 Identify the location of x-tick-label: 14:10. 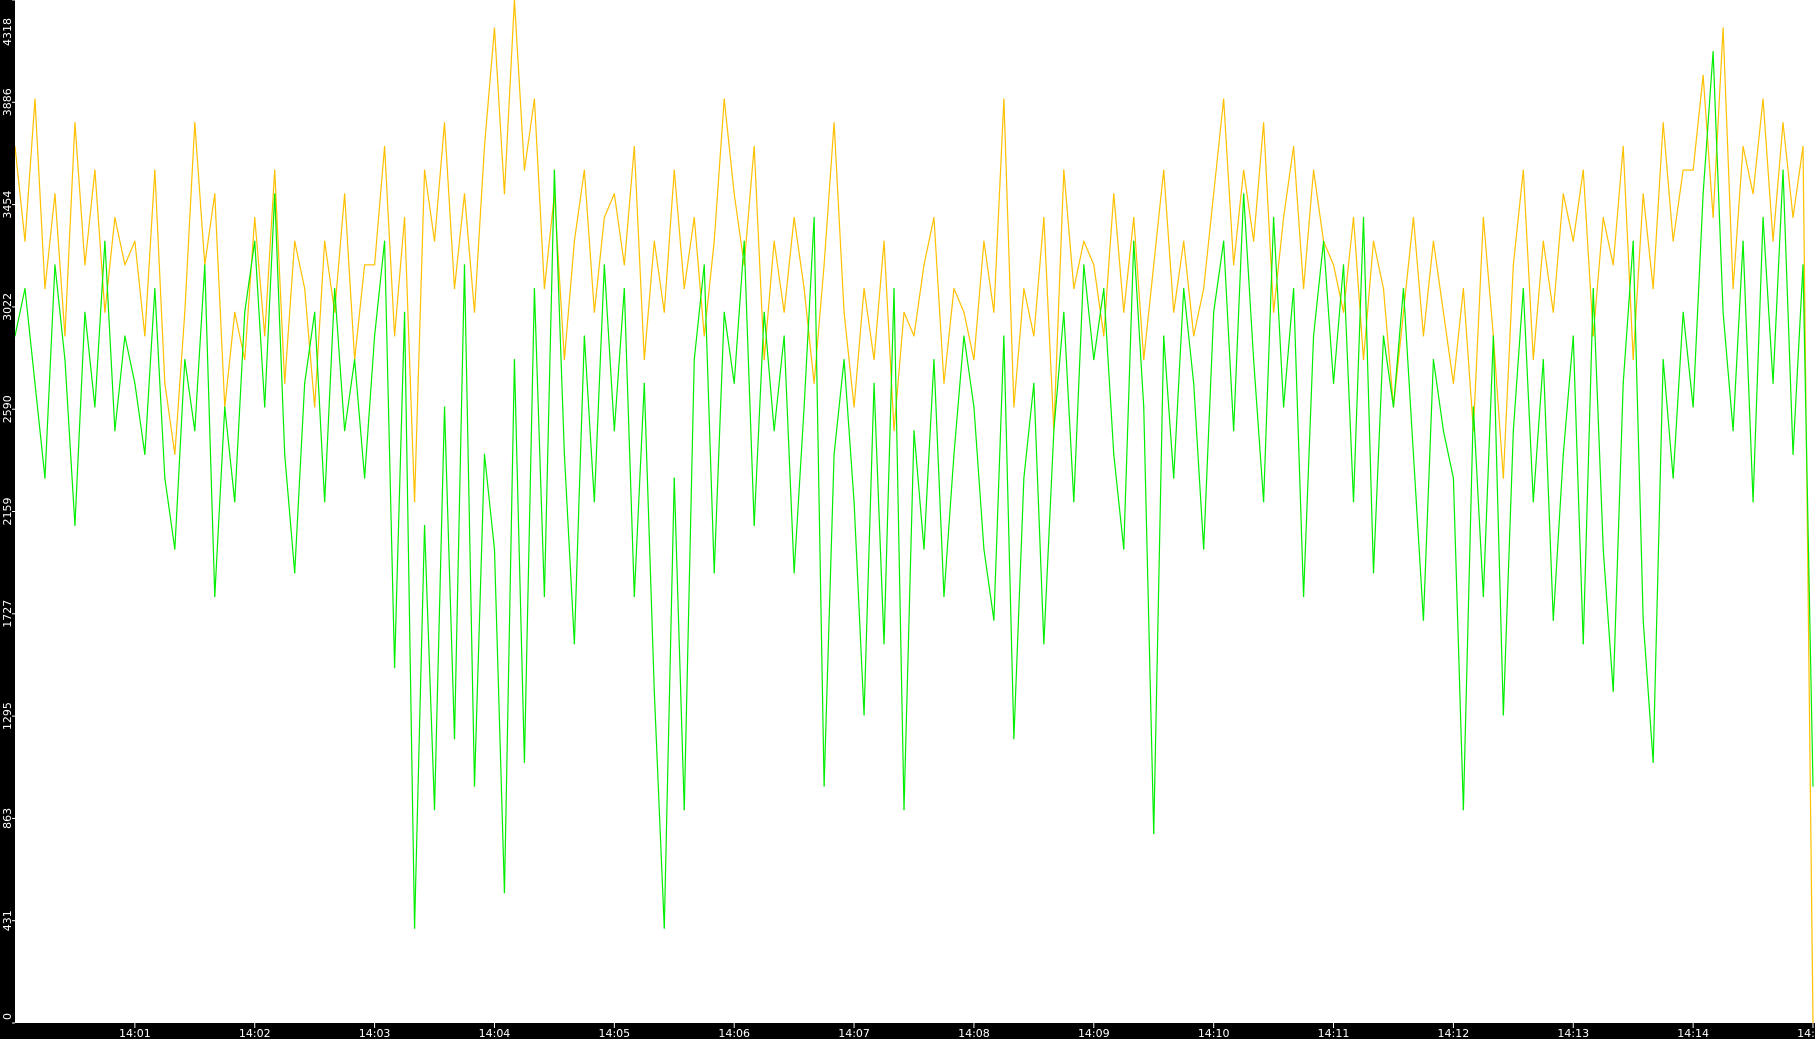
(1214, 1033).